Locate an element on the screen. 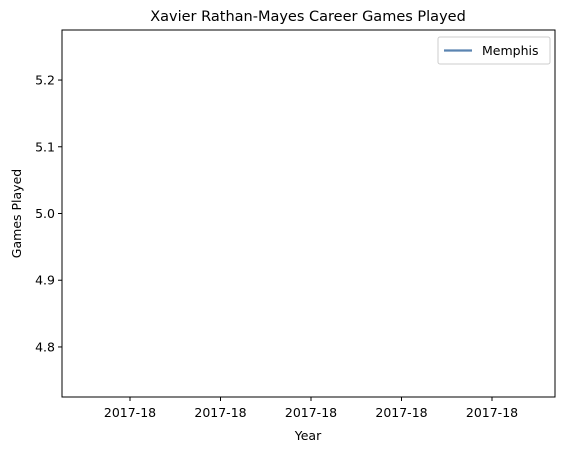 The image size is (570, 453). x-axis-label: Year is located at coordinates (308, 435).